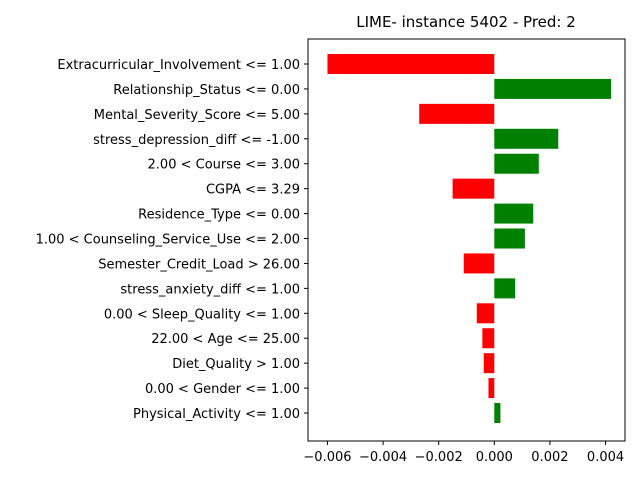 The width and height of the screenshot is (640, 480). Describe the element at coordinates (439, 457) in the screenshot. I see `x-tick-label-2: −0.002` at that location.